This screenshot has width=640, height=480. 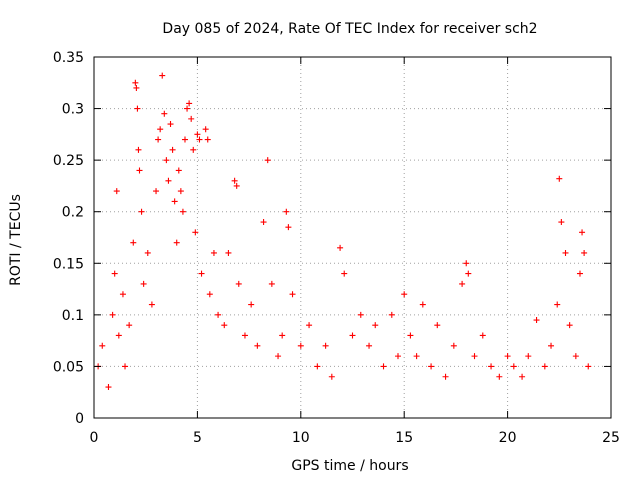 I want to click on y-tick-label: 0.15, so click(x=68, y=264).